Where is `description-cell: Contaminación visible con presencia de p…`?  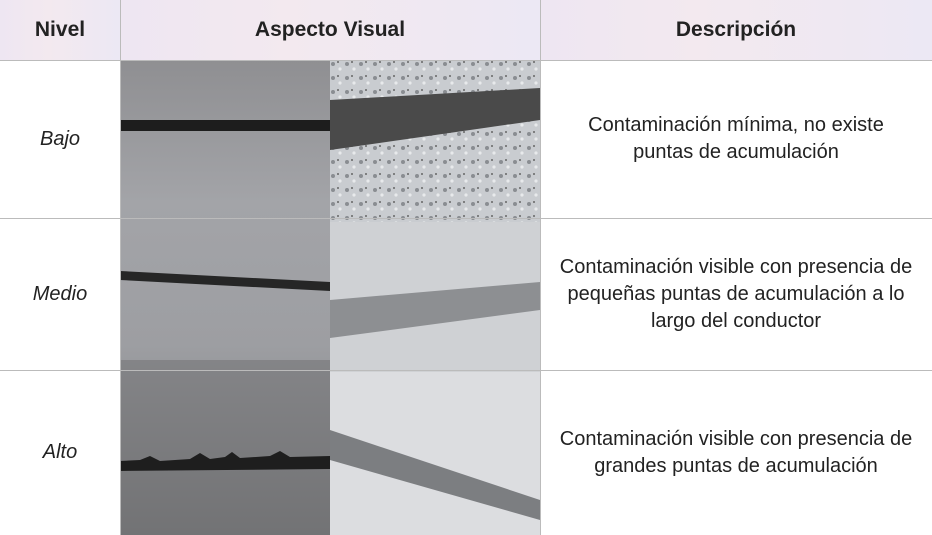
description-cell: Contaminación visible con presencia de p… is located at coordinates (736, 293).